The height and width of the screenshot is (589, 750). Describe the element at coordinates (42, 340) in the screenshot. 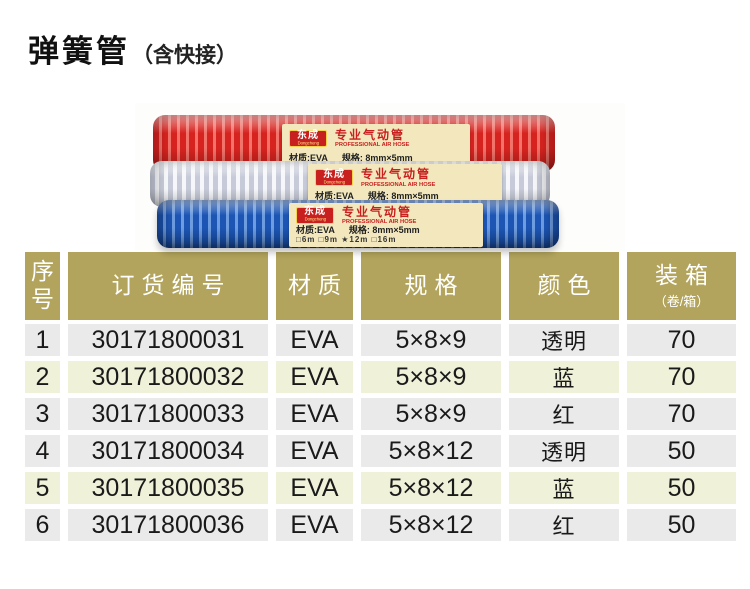

I see `table-cell: 1` at that location.